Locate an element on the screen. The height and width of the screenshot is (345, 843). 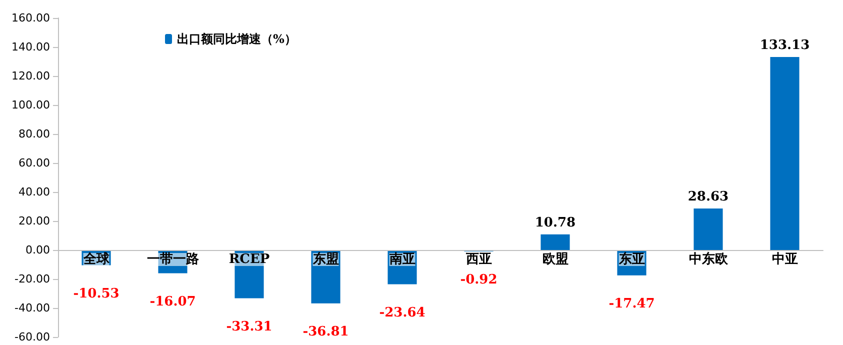
data-label: 10.78 is located at coordinates (555, 222).